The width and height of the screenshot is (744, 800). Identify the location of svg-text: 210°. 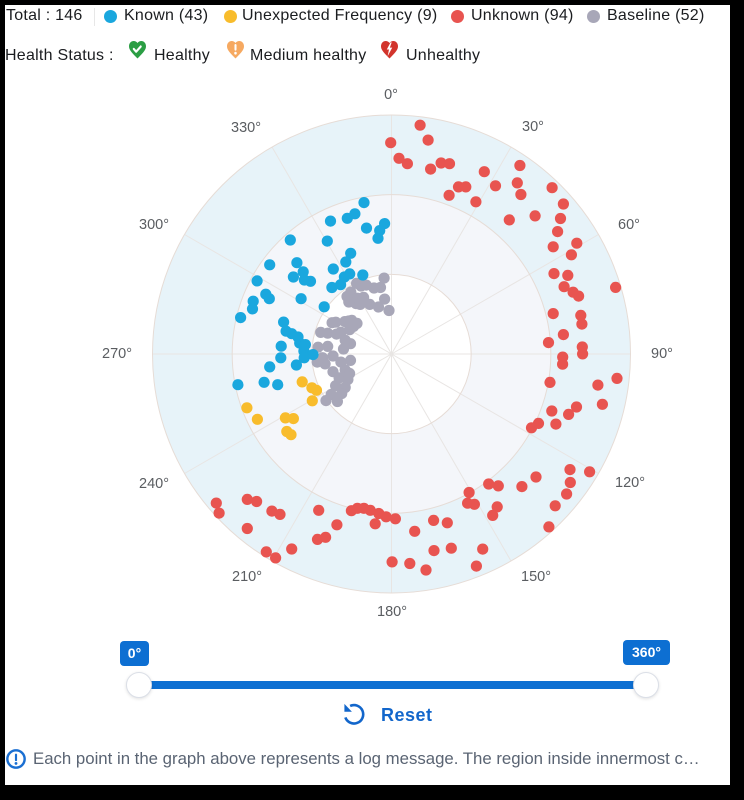
(247, 577).